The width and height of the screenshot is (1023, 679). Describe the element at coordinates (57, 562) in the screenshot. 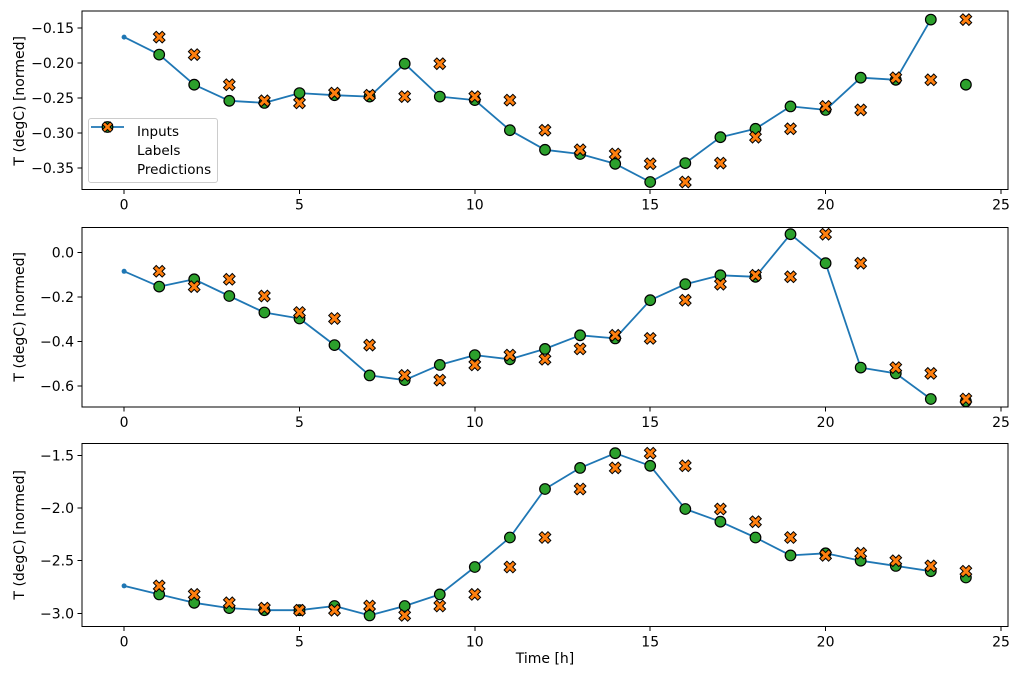

I see `y-tick-label: −2.5` at that location.